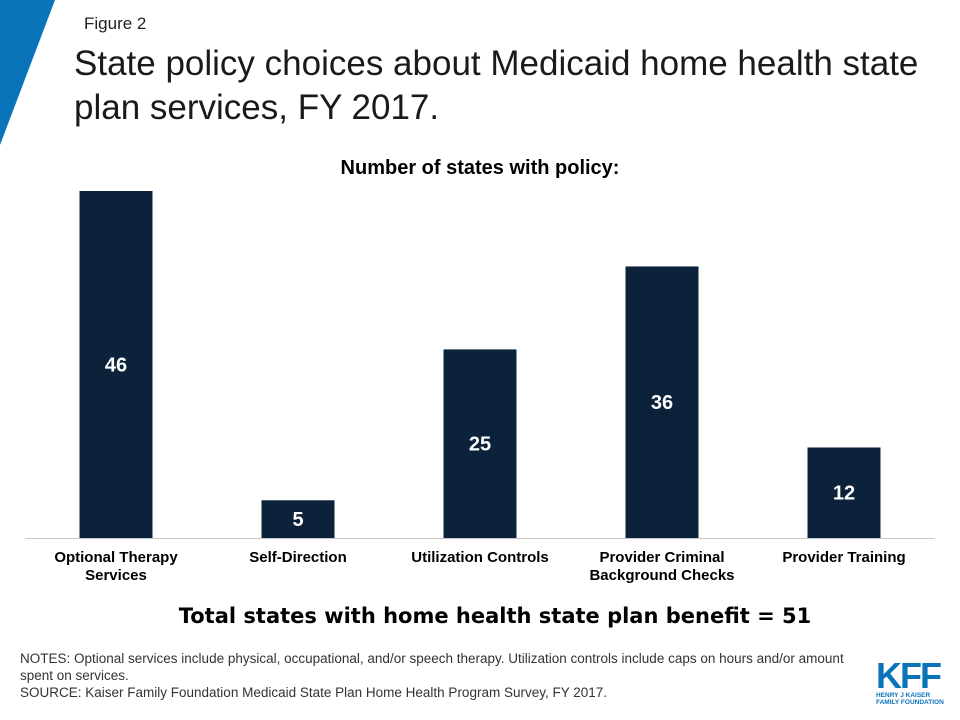 The height and width of the screenshot is (720, 960). I want to click on data-label-4: 12, so click(844, 494).